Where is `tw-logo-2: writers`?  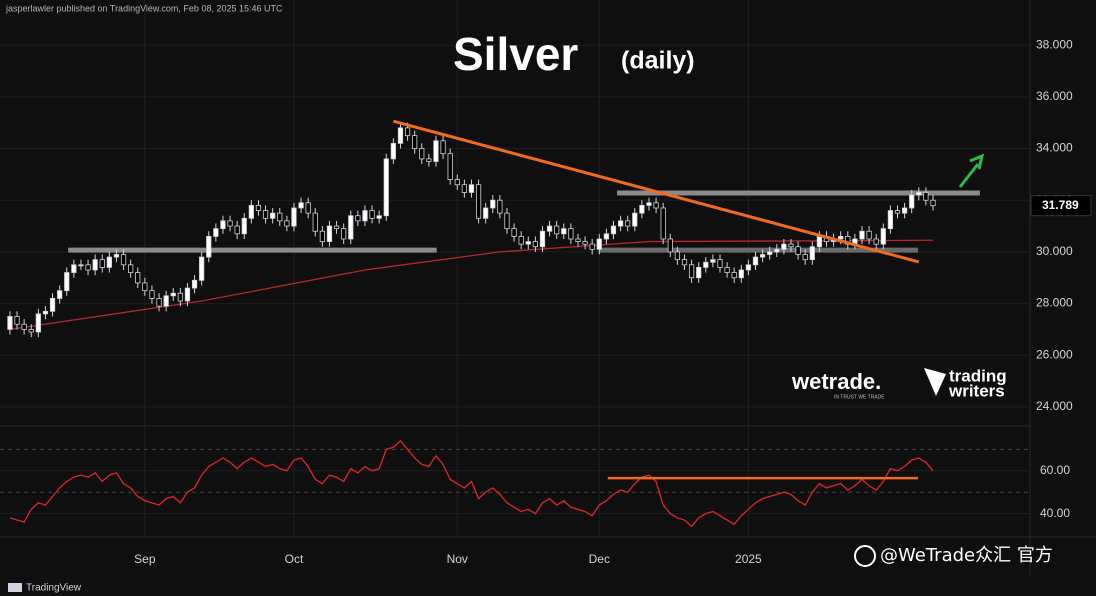 tw-logo-2: writers is located at coordinates (976, 390).